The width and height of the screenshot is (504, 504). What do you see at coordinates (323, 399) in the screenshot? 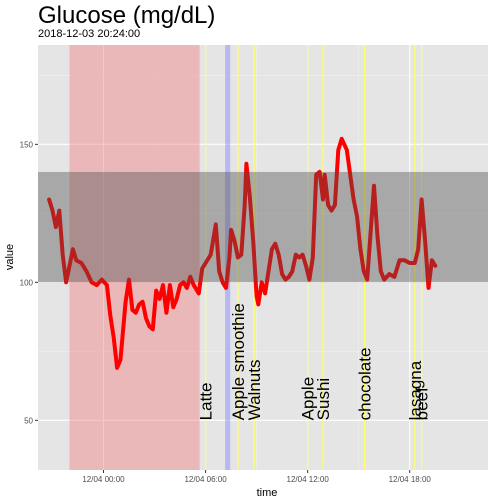
I see `meal-label: Sushi` at bounding box center [323, 399].